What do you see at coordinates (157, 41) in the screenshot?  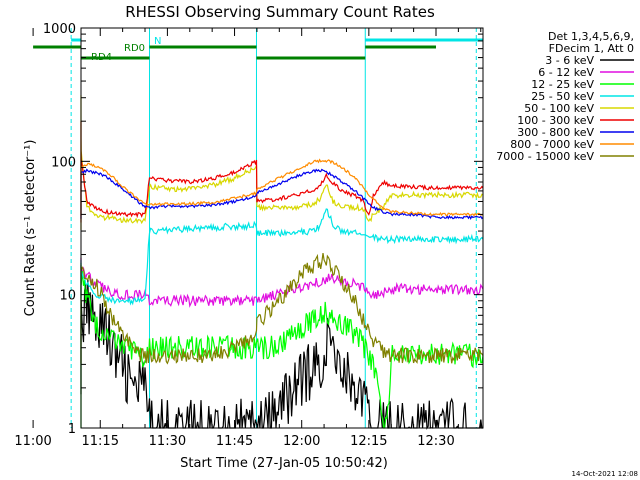 I see `status-label-n: N` at bounding box center [157, 41].